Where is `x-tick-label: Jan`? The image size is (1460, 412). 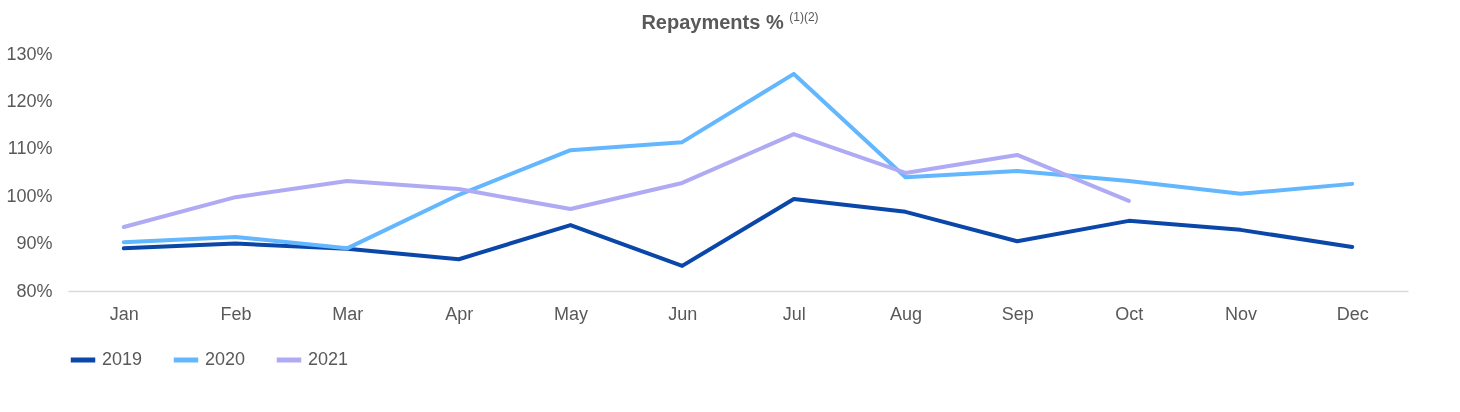 x-tick-label: Jan is located at coordinates (124, 313).